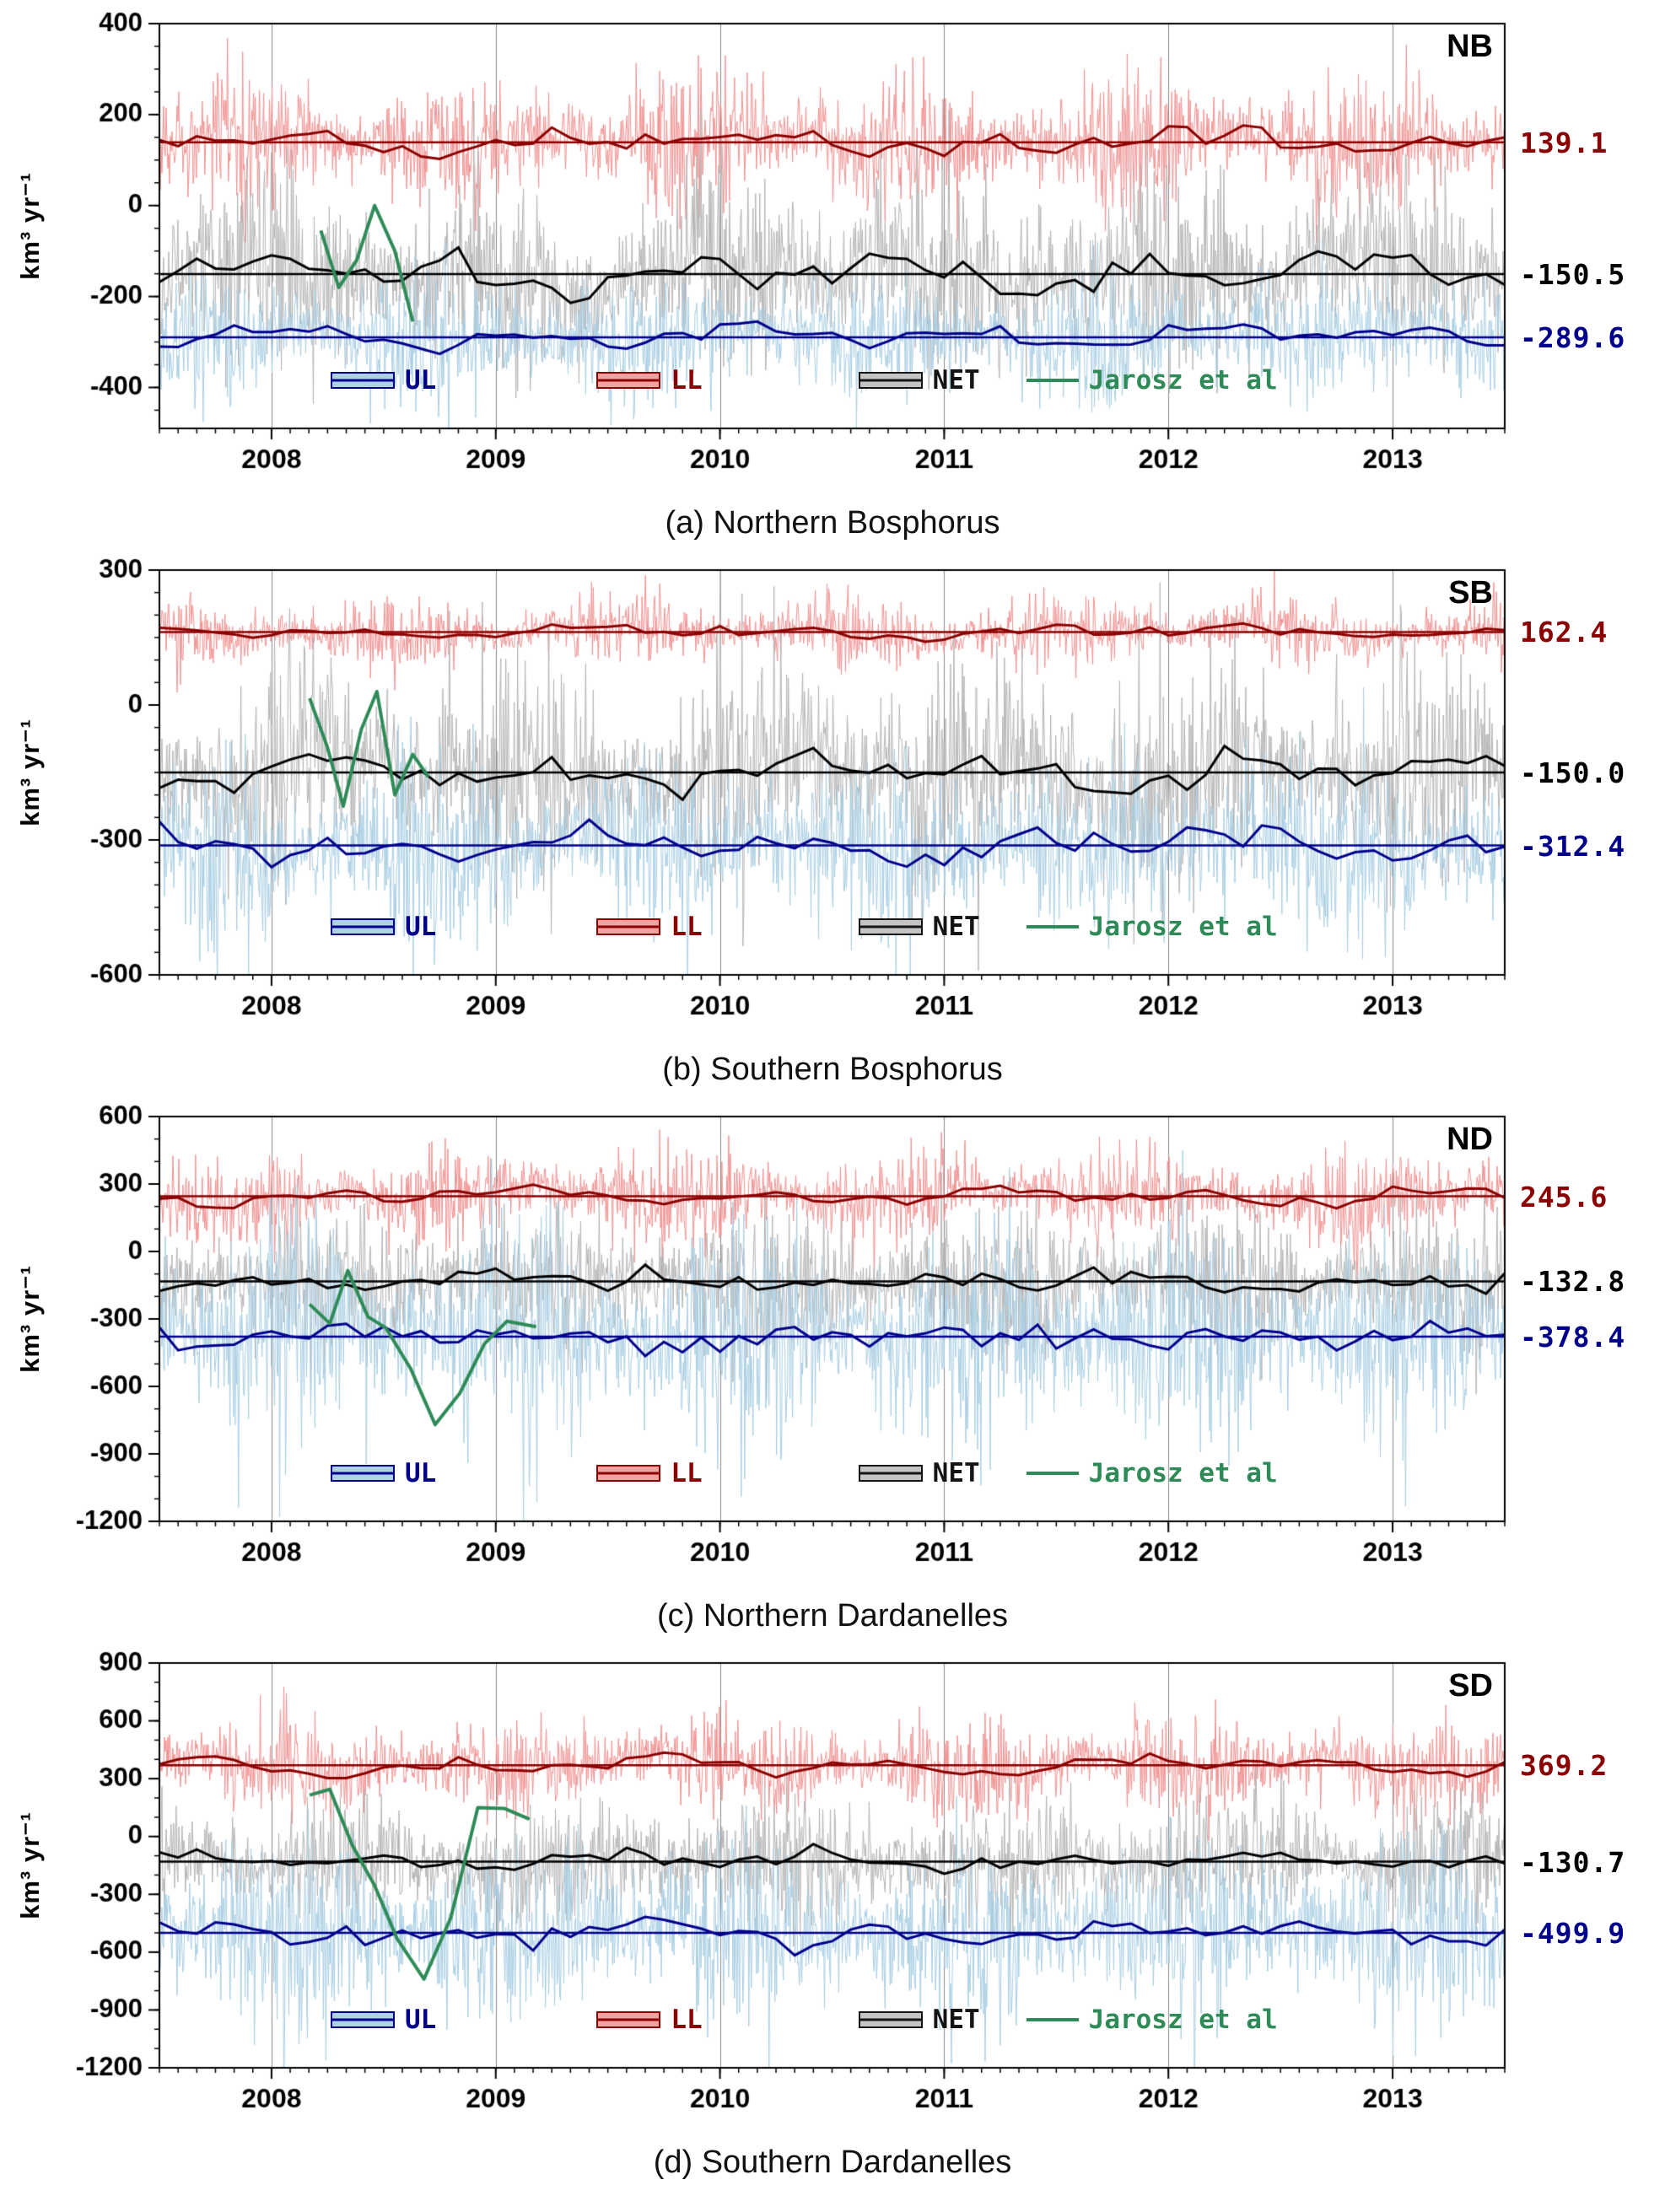 The height and width of the screenshot is (2212, 1665). Describe the element at coordinates (1470, 46) in the screenshot. I see `station-tag-nb: NB` at that location.